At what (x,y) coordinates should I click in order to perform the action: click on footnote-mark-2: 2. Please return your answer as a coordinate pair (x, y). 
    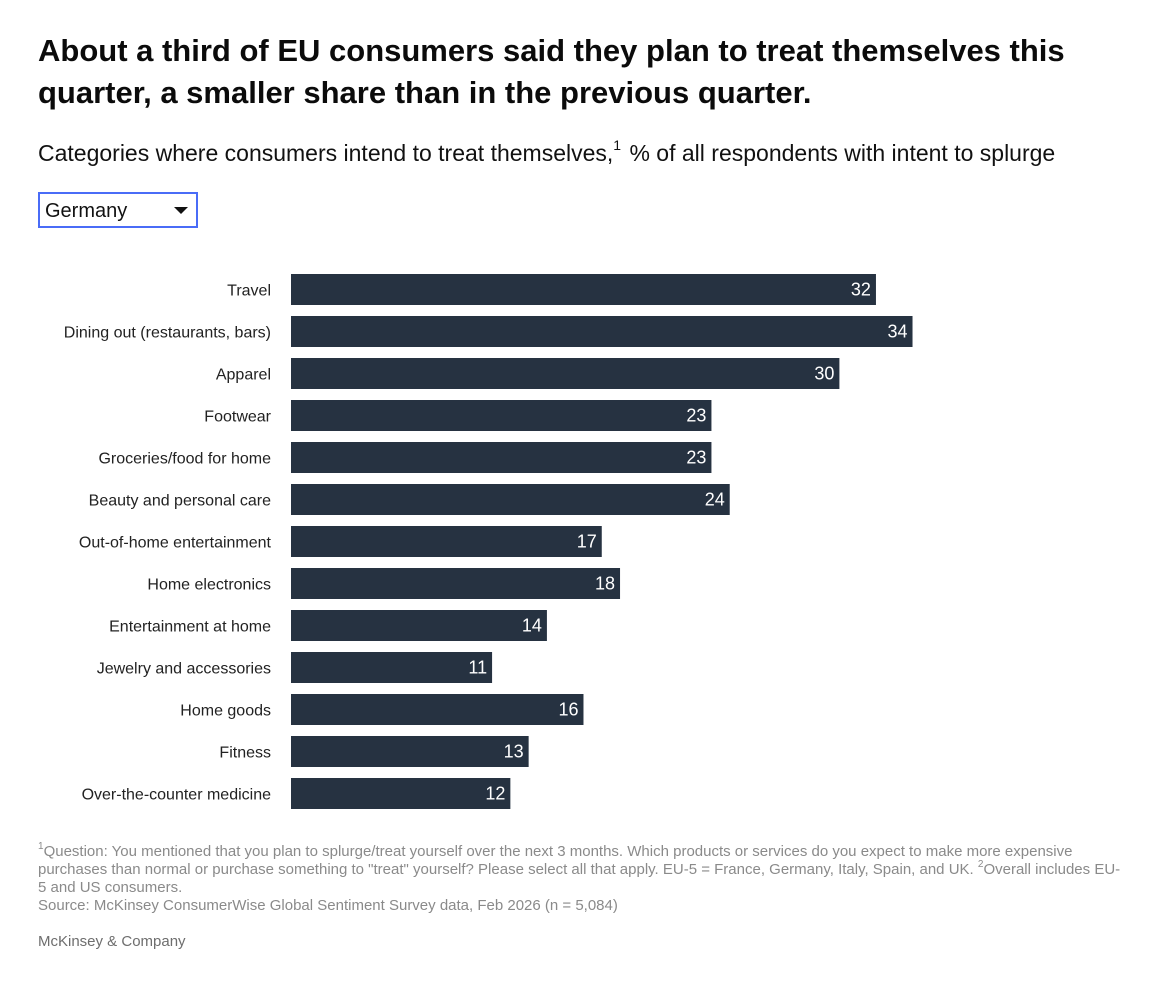
    Looking at the image, I should click on (980, 864).